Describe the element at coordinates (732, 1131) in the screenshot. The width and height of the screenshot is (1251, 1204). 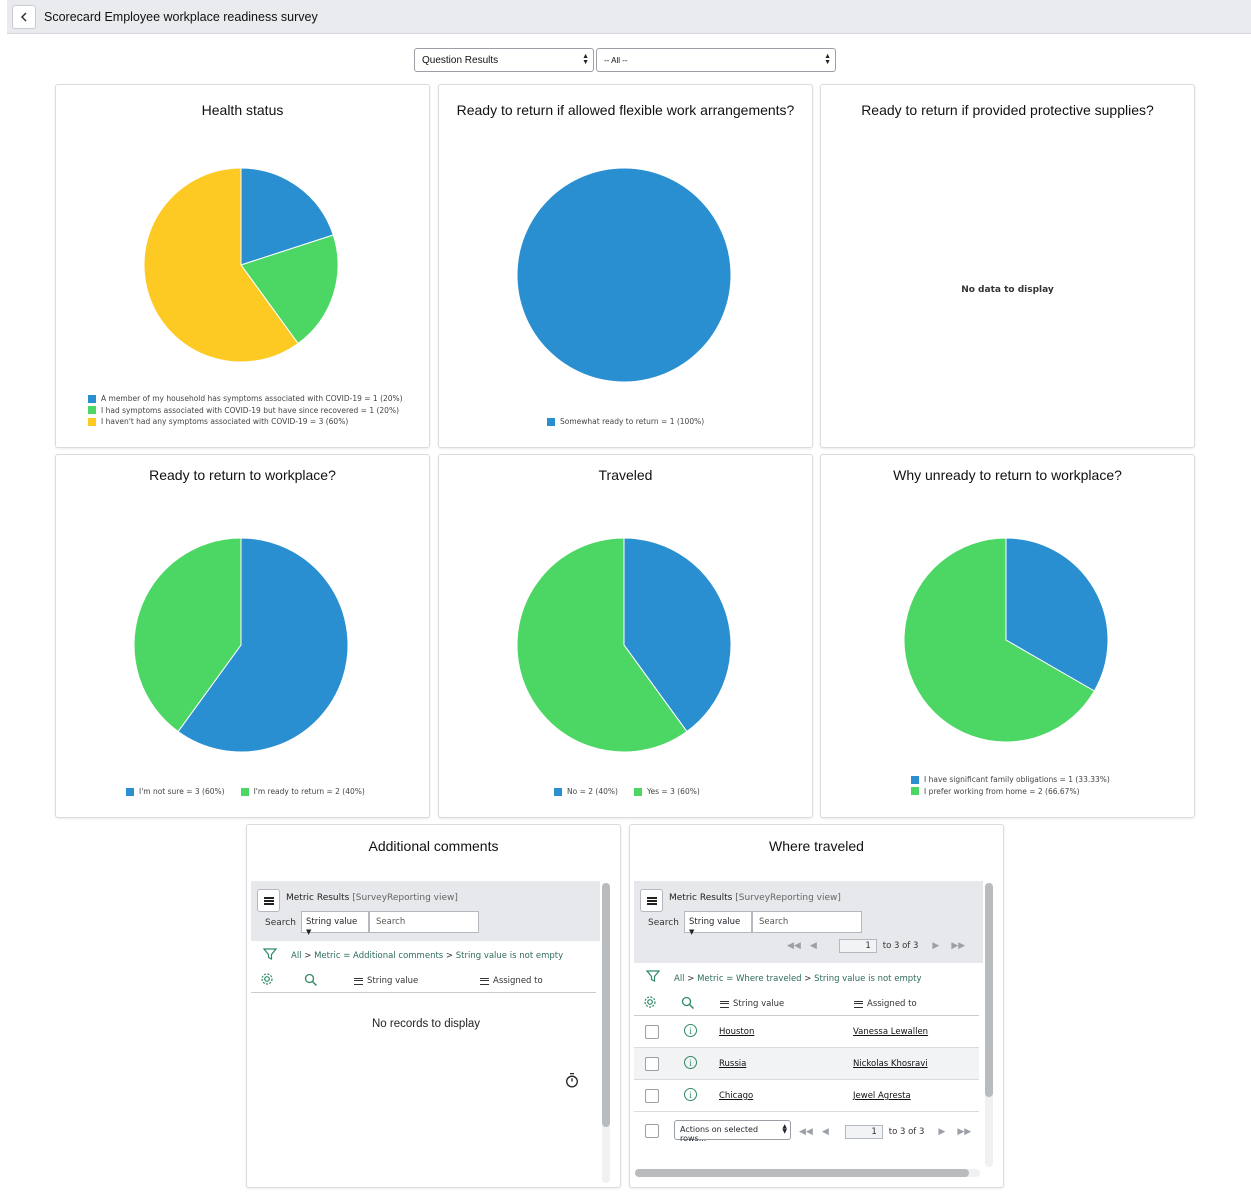
I see `actions-select: Actions on selected rows... ▲ ▼` at that location.